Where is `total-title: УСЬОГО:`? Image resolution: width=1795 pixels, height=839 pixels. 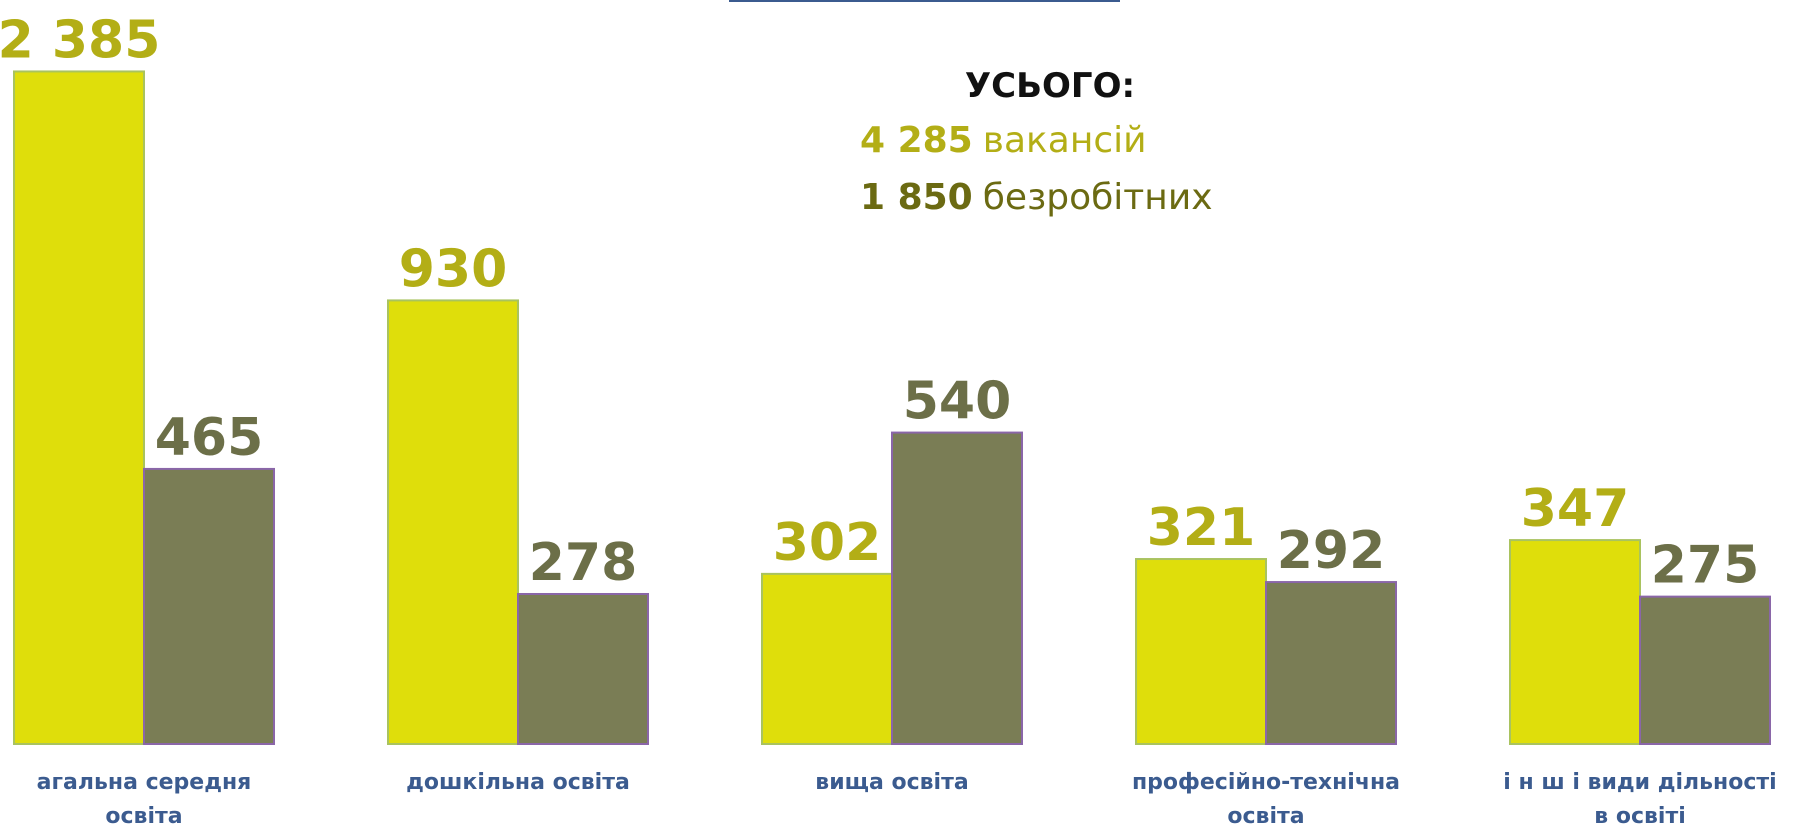 total-title: УСЬОГО: is located at coordinates (1050, 86).